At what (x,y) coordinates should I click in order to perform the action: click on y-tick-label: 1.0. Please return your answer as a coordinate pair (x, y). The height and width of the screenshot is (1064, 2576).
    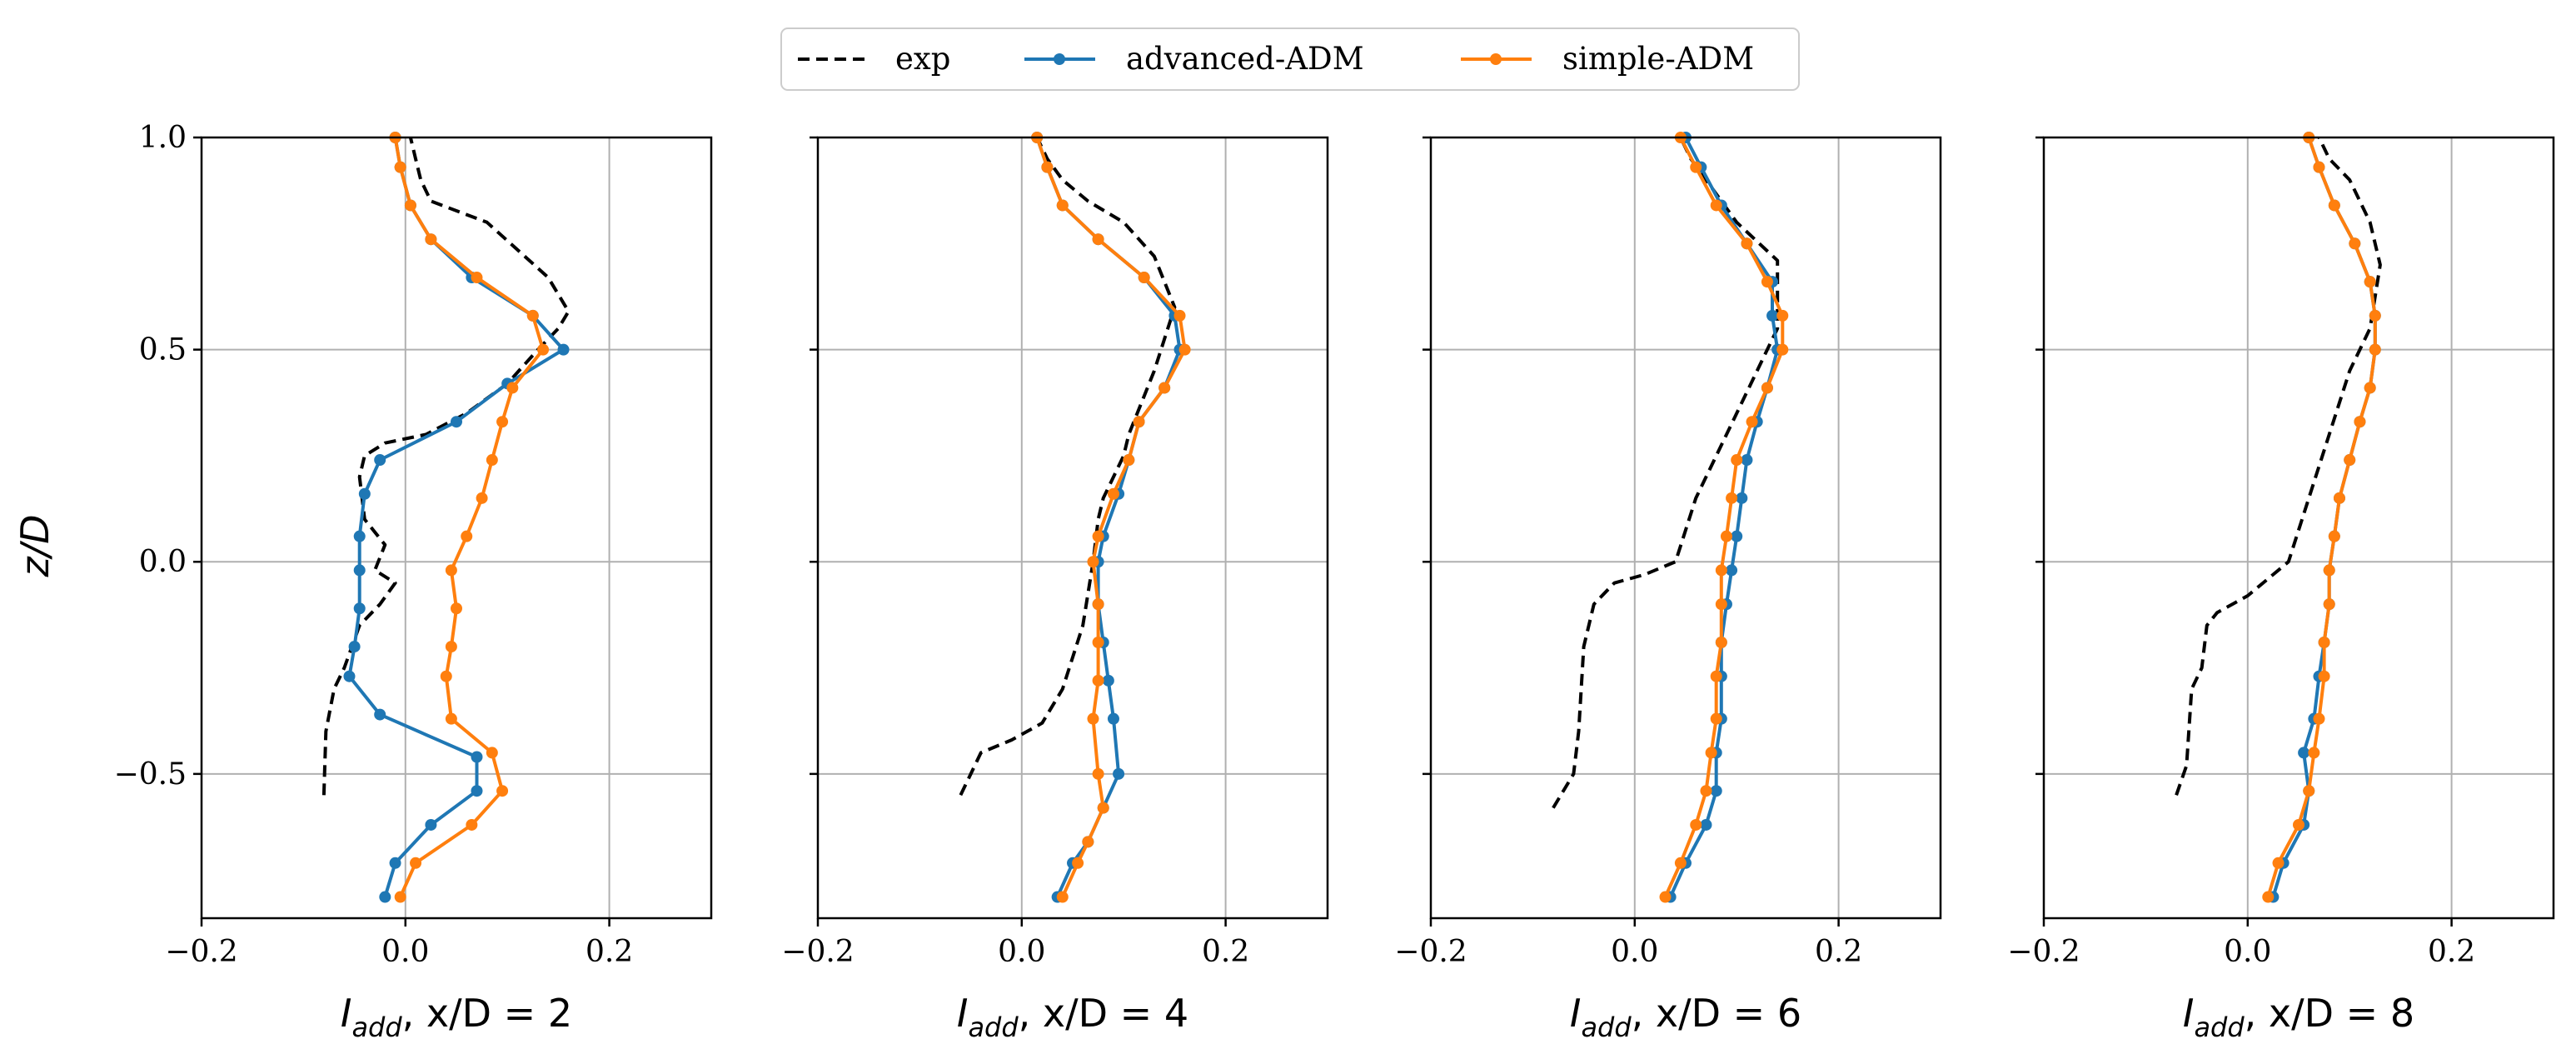
    Looking at the image, I should click on (163, 138).